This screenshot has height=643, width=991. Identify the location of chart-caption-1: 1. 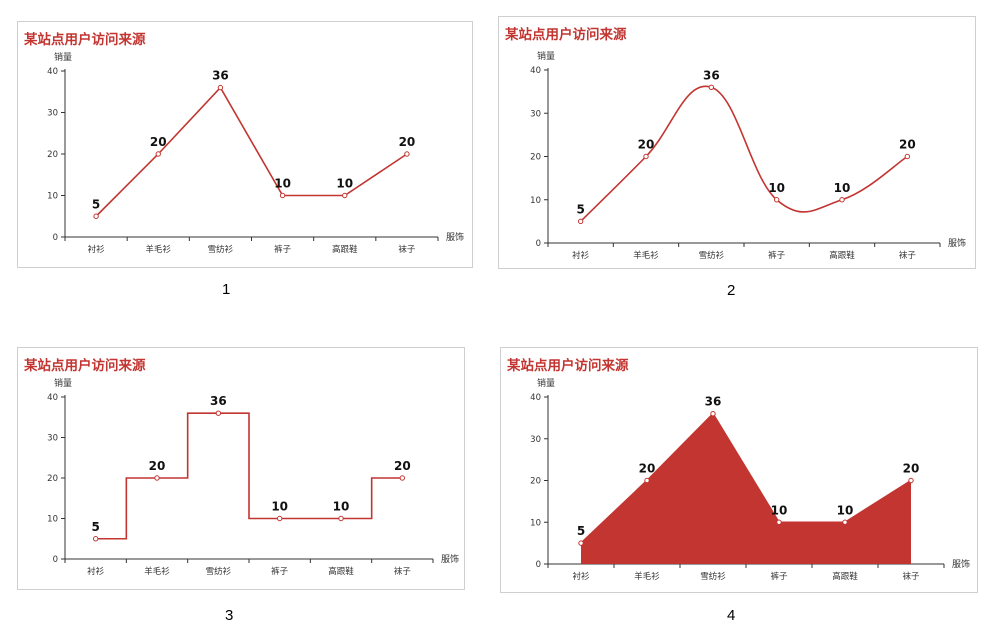
(226, 289).